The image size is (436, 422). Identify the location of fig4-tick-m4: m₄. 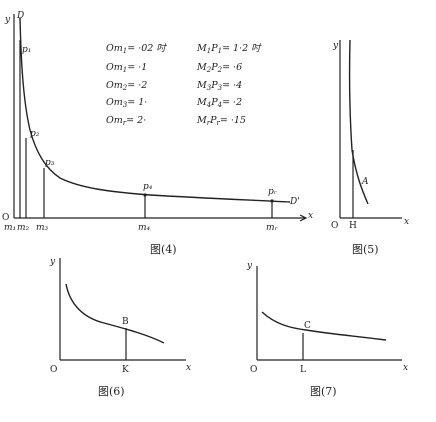
(144, 228).